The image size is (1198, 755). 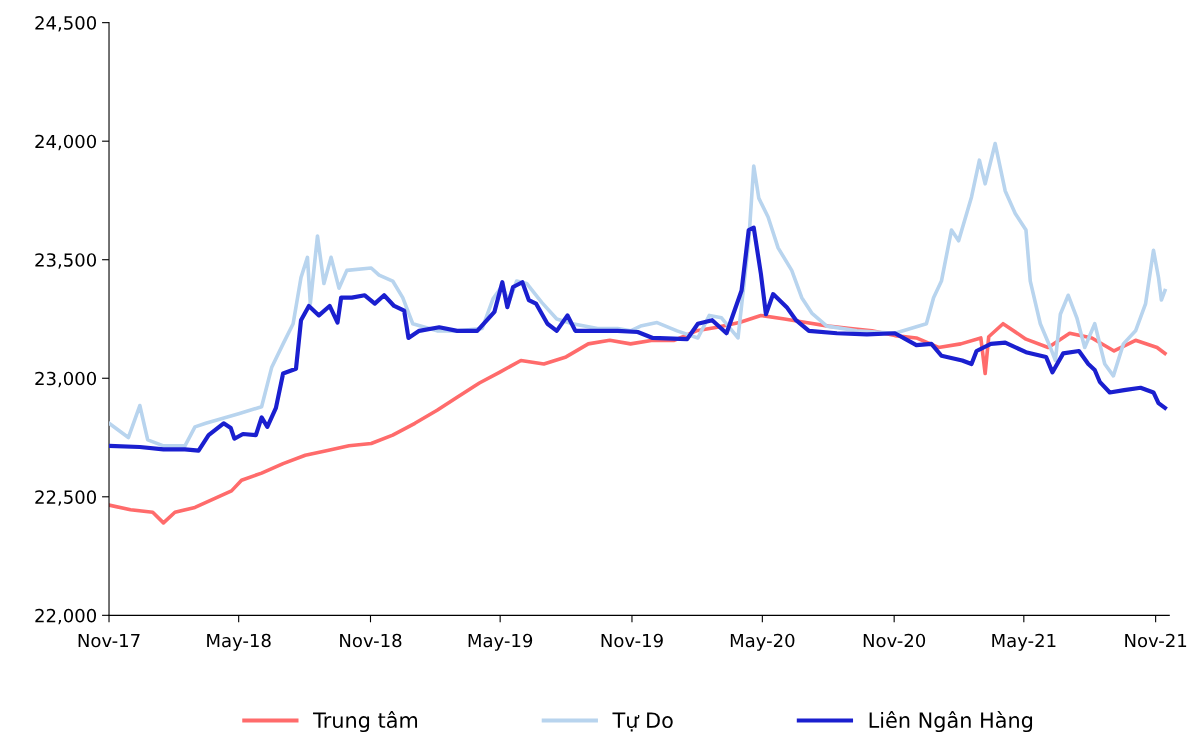 What do you see at coordinates (1024, 642) in the screenshot?
I see `x-tick-label: May-21` at bounding box center [1024, 642].